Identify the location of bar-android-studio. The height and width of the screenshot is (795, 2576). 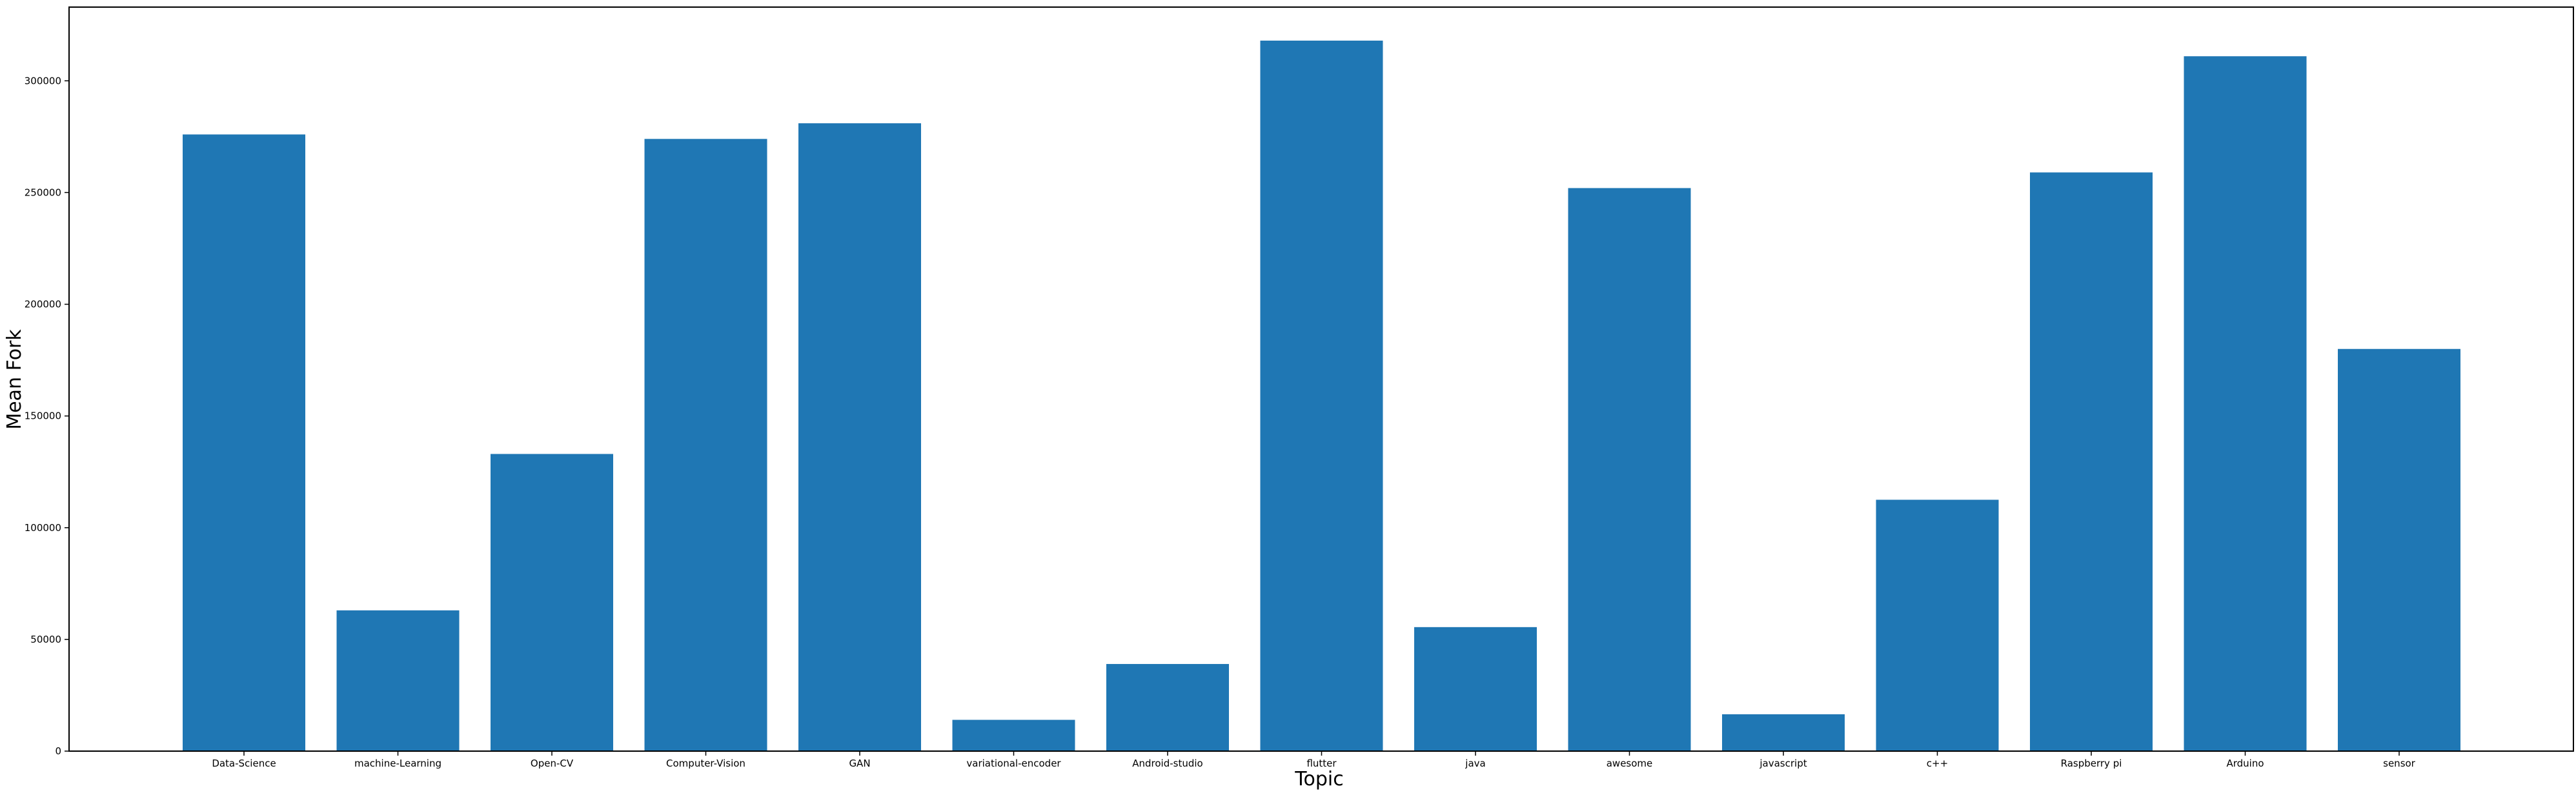
(1167, 707).